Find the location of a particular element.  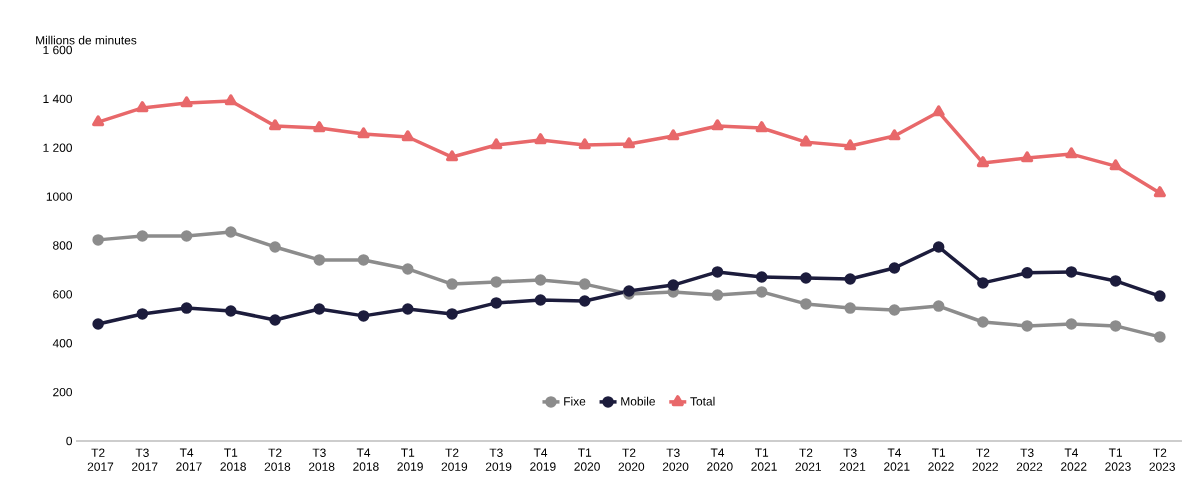

x-tick-label: T2 2019 is located at coordinates (454, 459).